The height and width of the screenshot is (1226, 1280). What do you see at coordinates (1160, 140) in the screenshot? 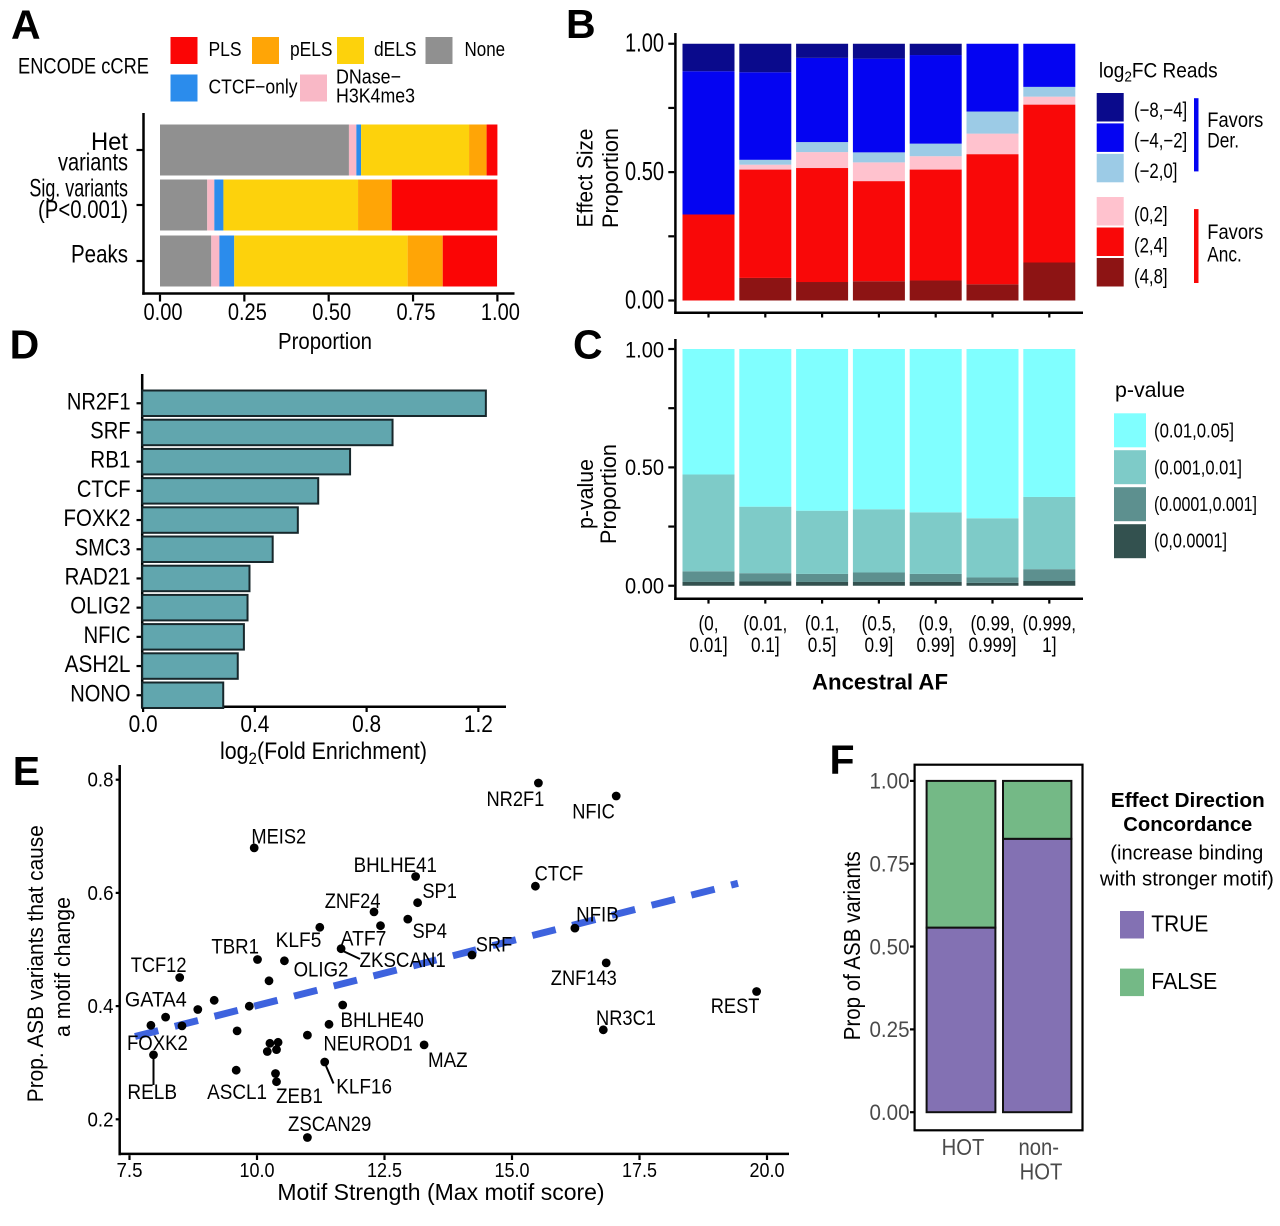
I see `svg-text: (−4,−2]` at bounding box center [1160, 140].